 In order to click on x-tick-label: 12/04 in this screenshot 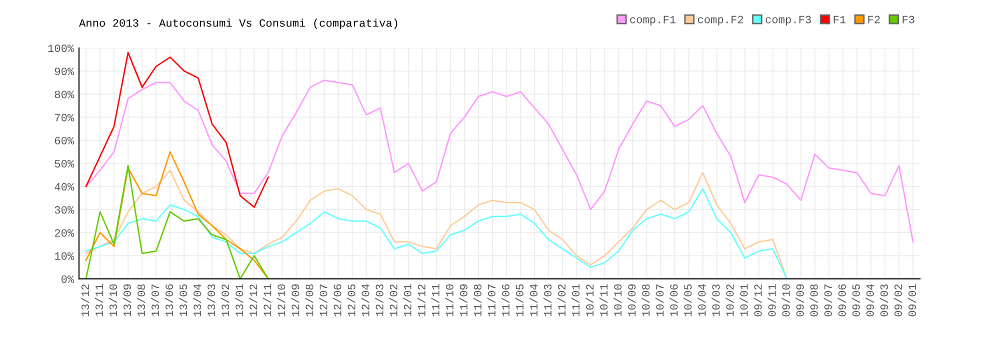, I will do `click(365, 300)`.